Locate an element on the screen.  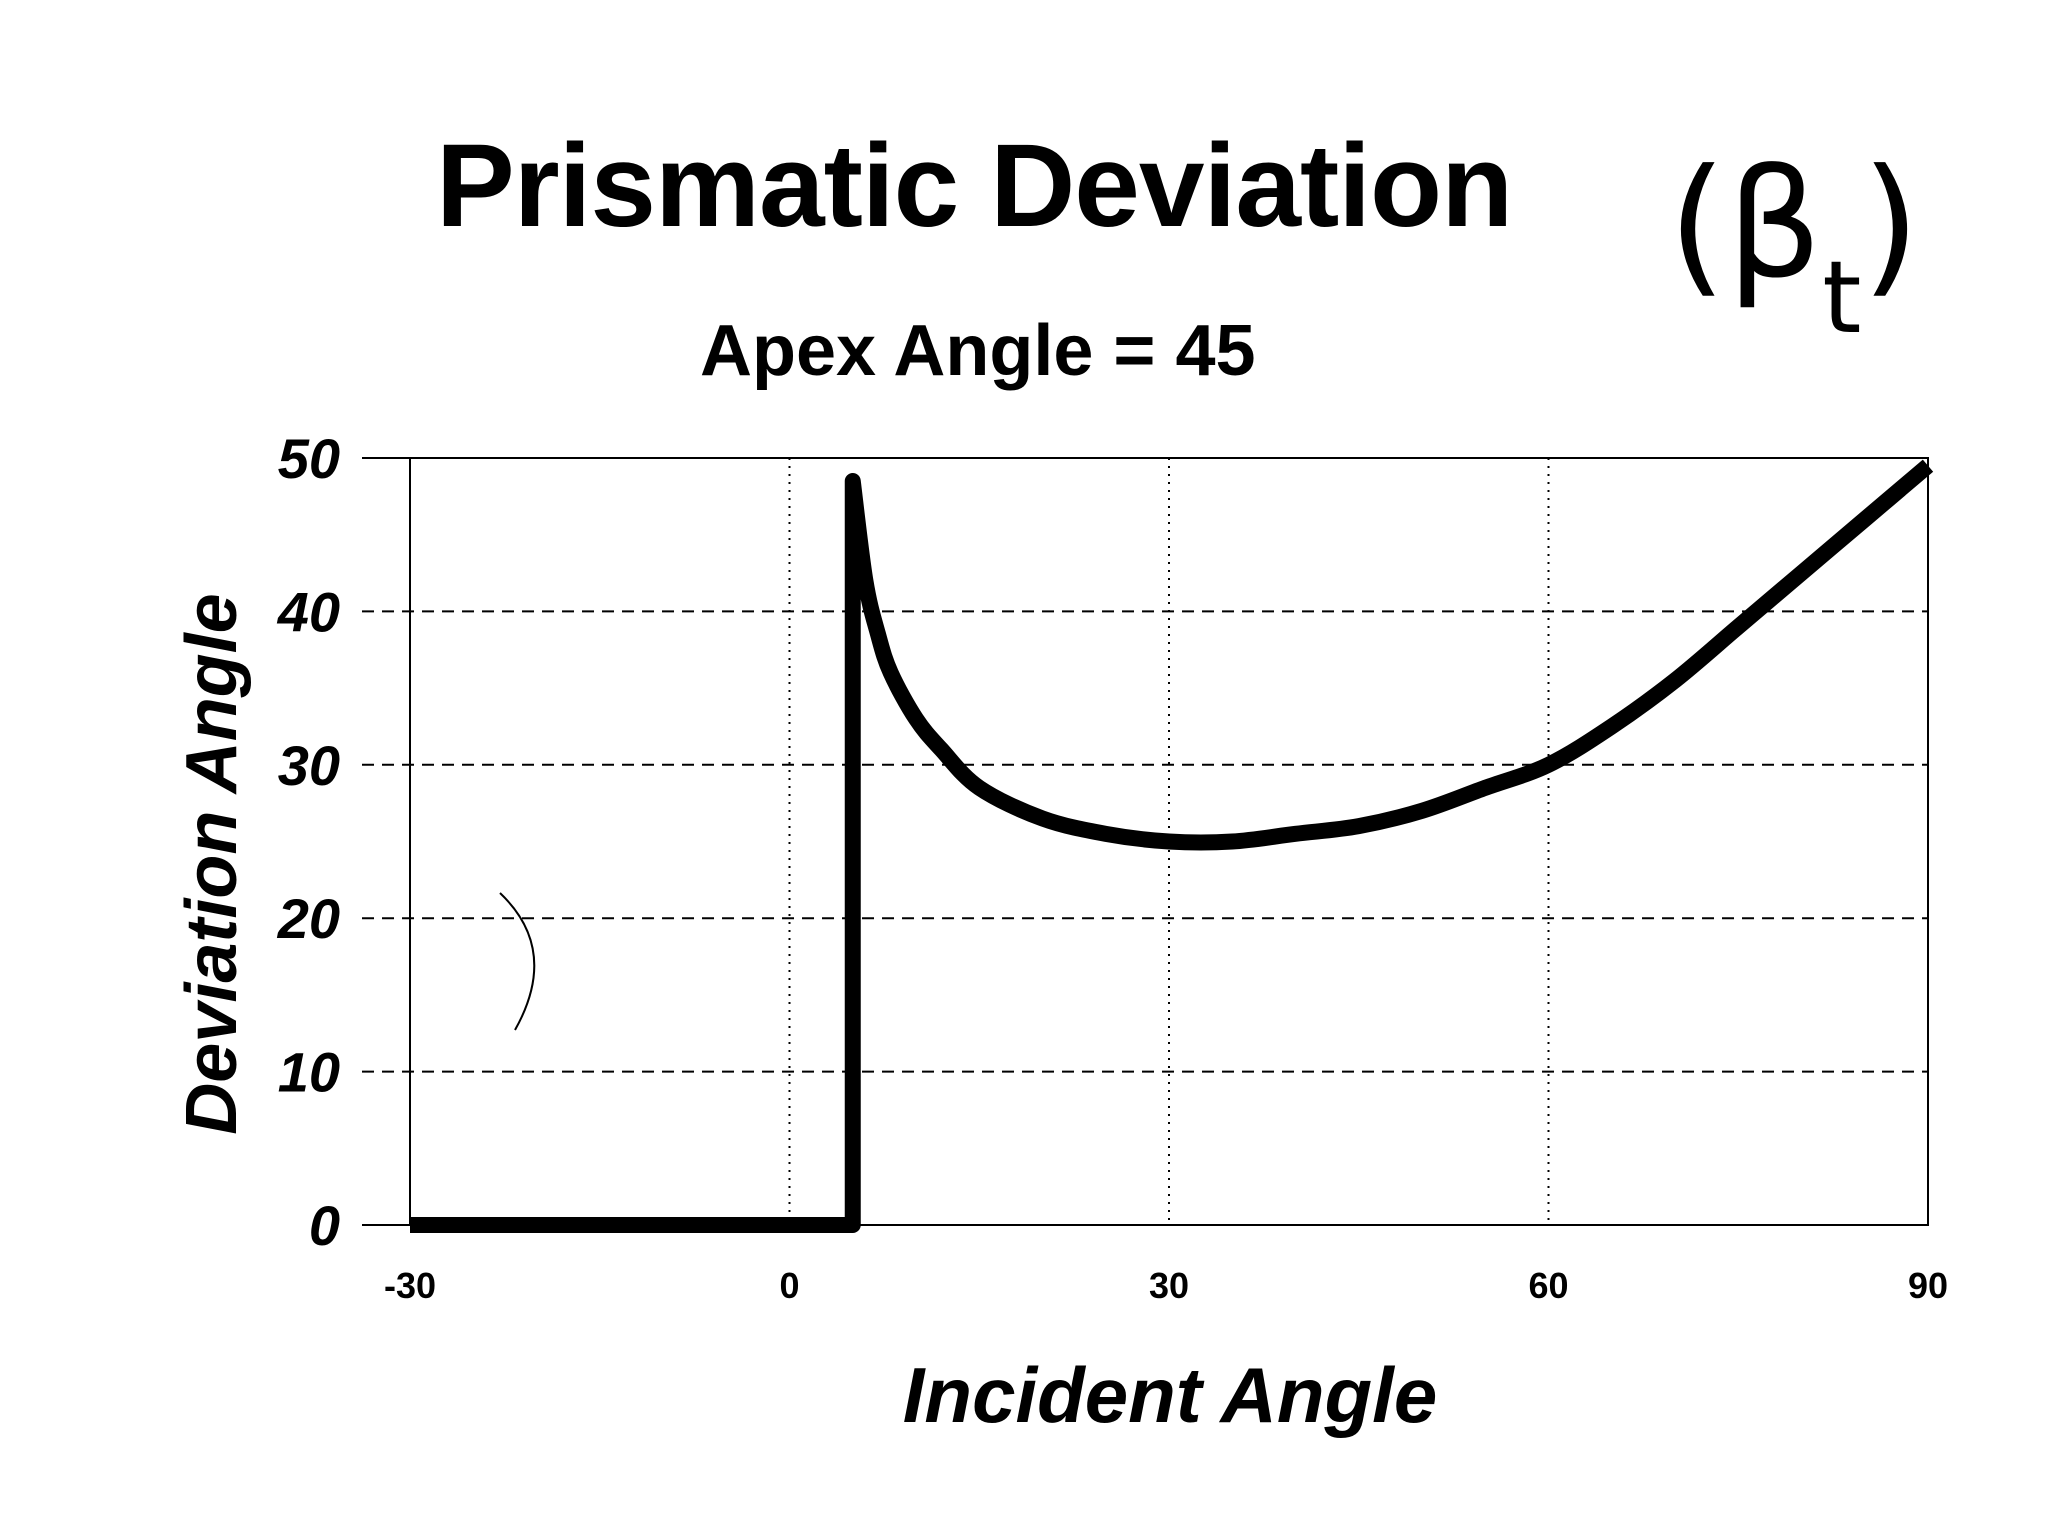
chart-title: Prismatic Deviation is located at coordinates (974, 186).